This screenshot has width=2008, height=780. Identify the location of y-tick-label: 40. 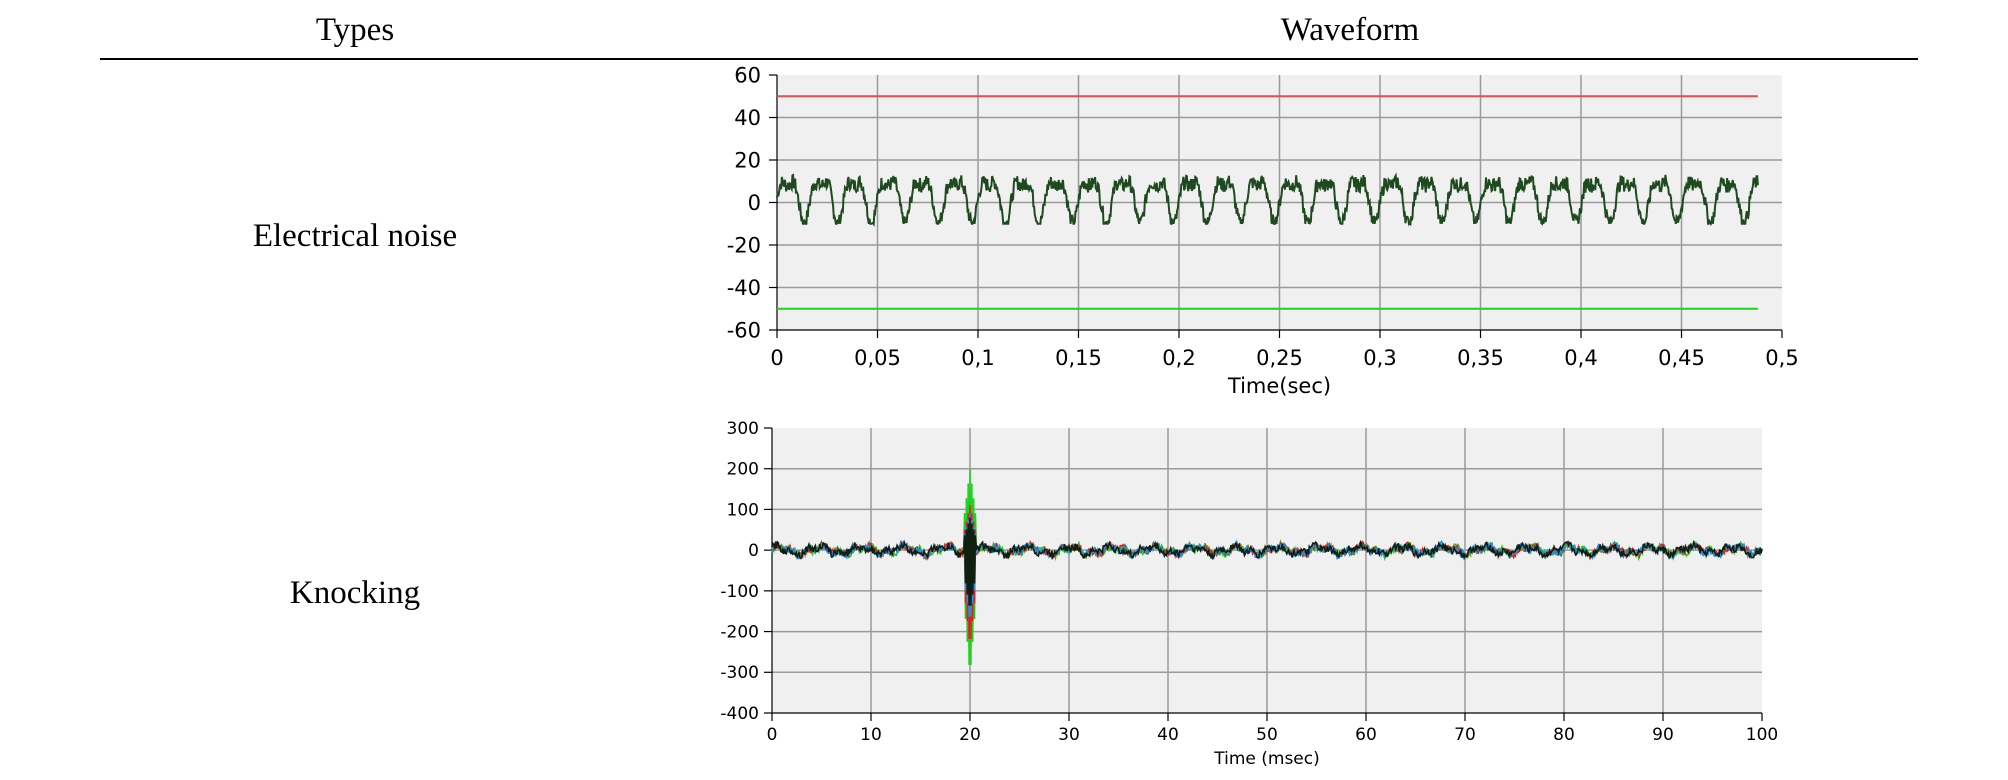
(747, 118).